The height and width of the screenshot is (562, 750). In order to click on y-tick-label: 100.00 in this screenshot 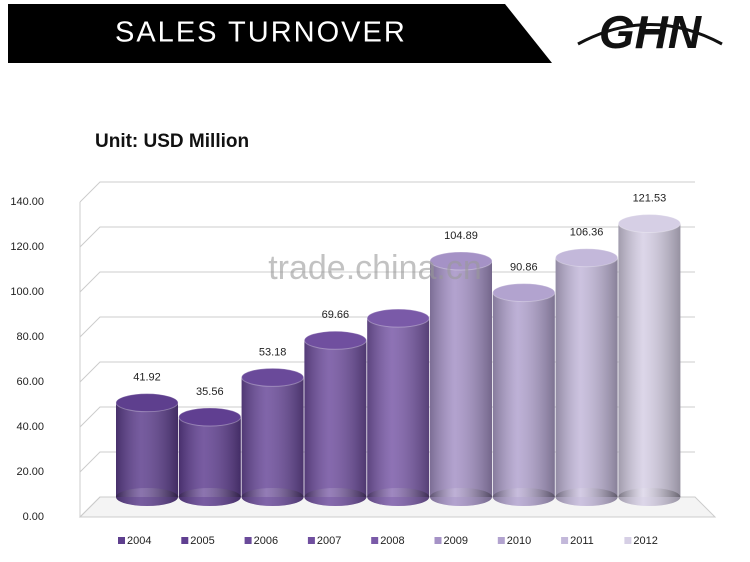, I will do `click(27, 292)`.